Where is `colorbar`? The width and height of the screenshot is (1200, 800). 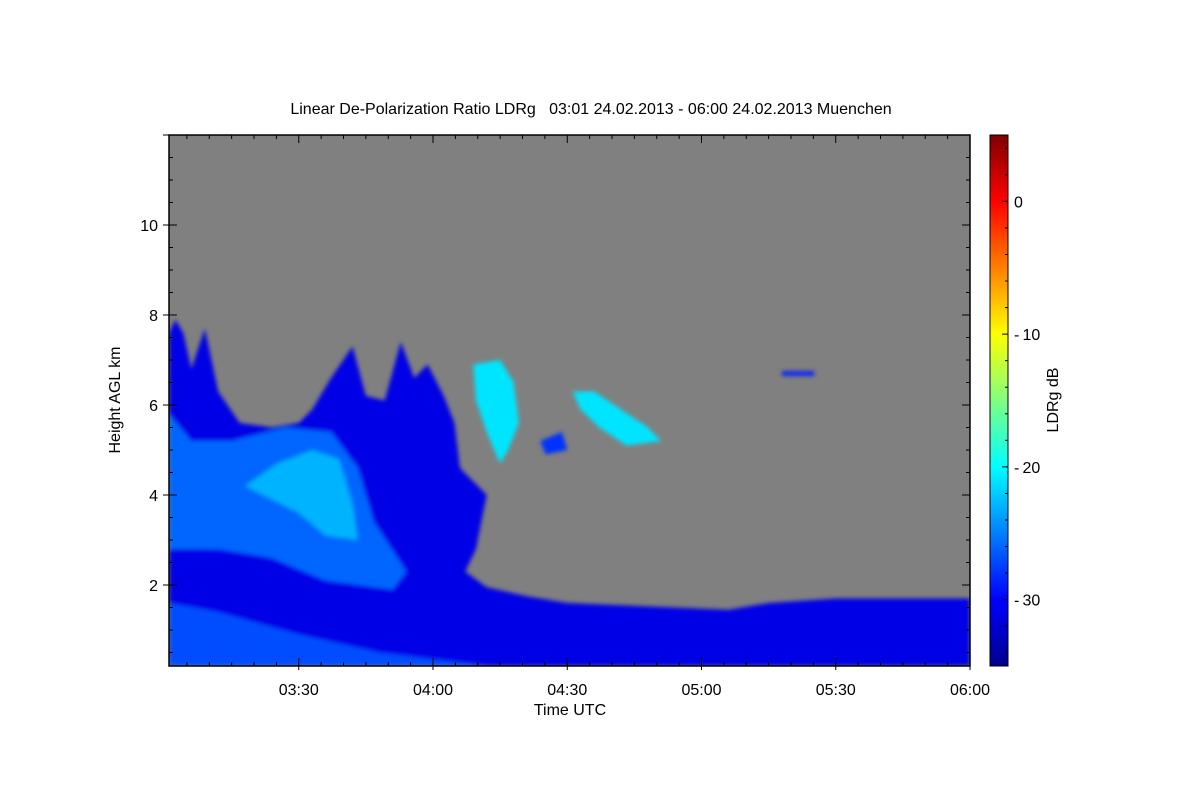
colorbar is located at coordinates (999, 400).